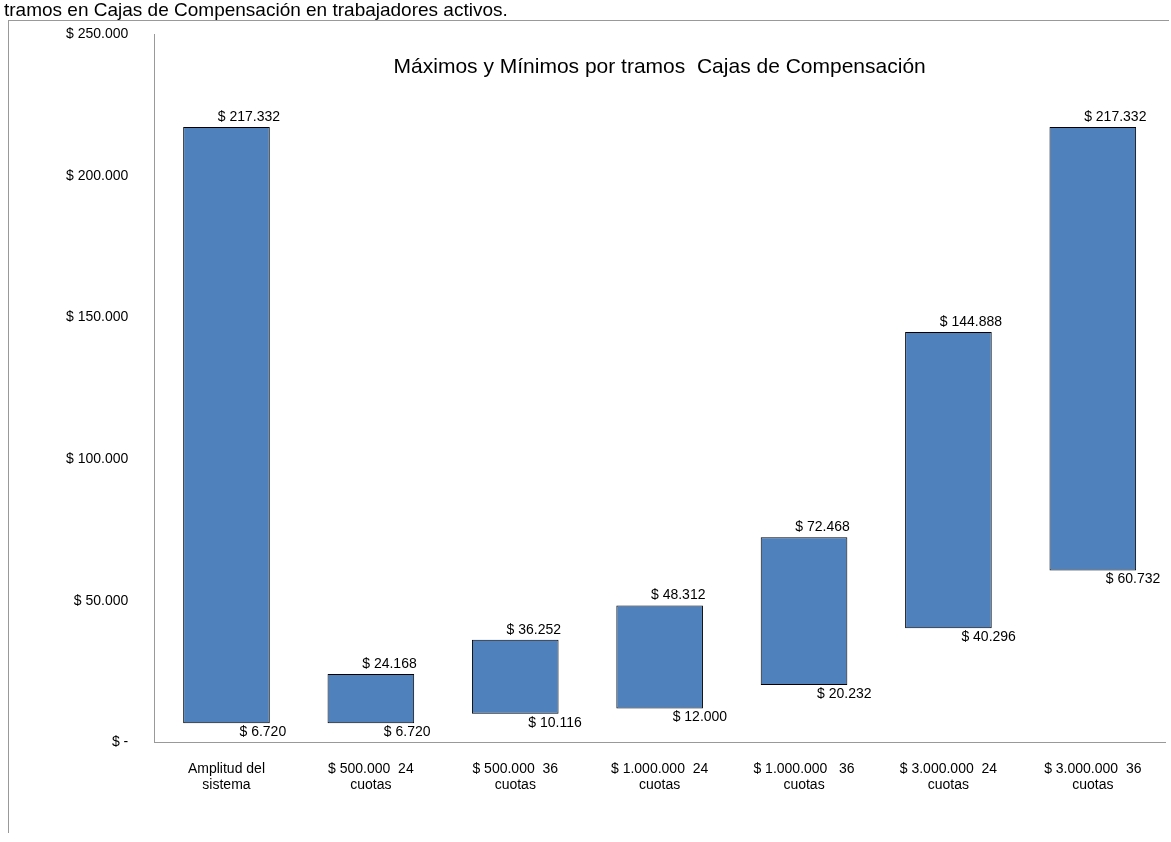 The image size is (1171, 842). What do you see at coordinates (844, 692) in the screenshot?
I see `annotation: $ 20.232` at bounding box center [844, 692].